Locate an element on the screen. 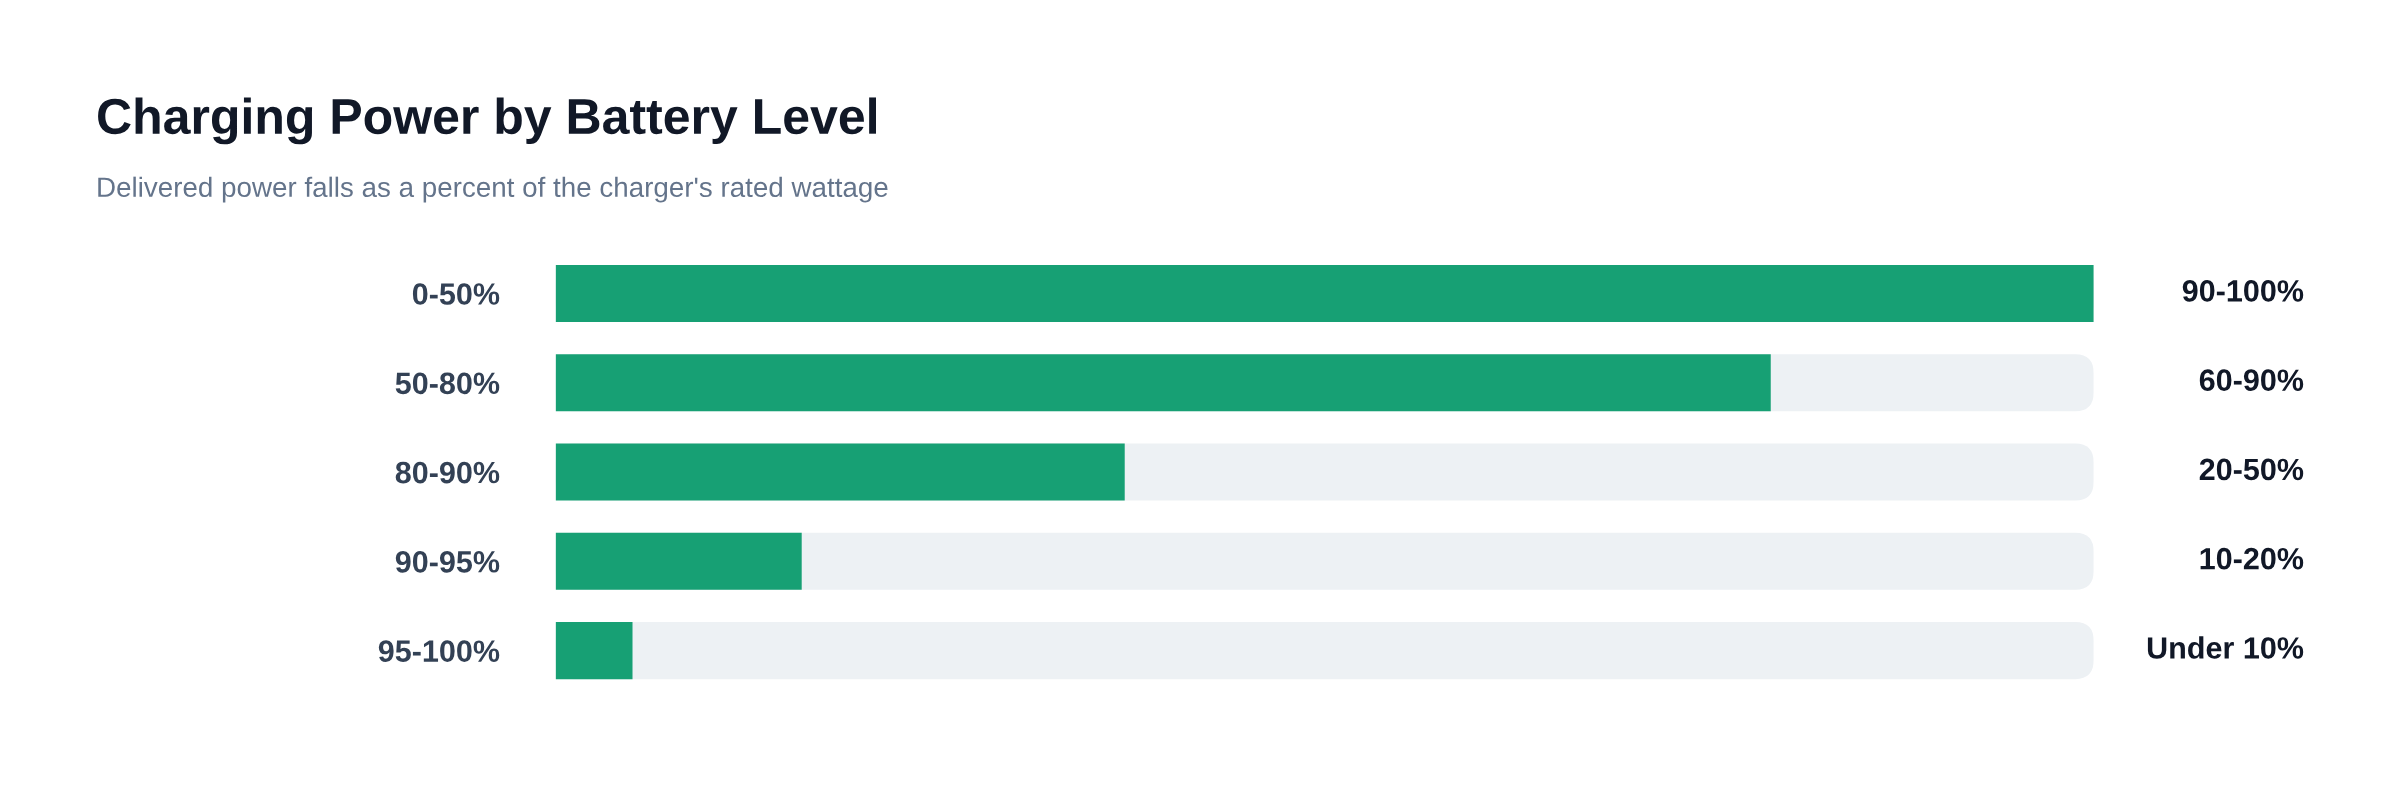 This screenshot has width=2400, height=790. y-tick-label: 95-100% is located at coordinates (439, 651).